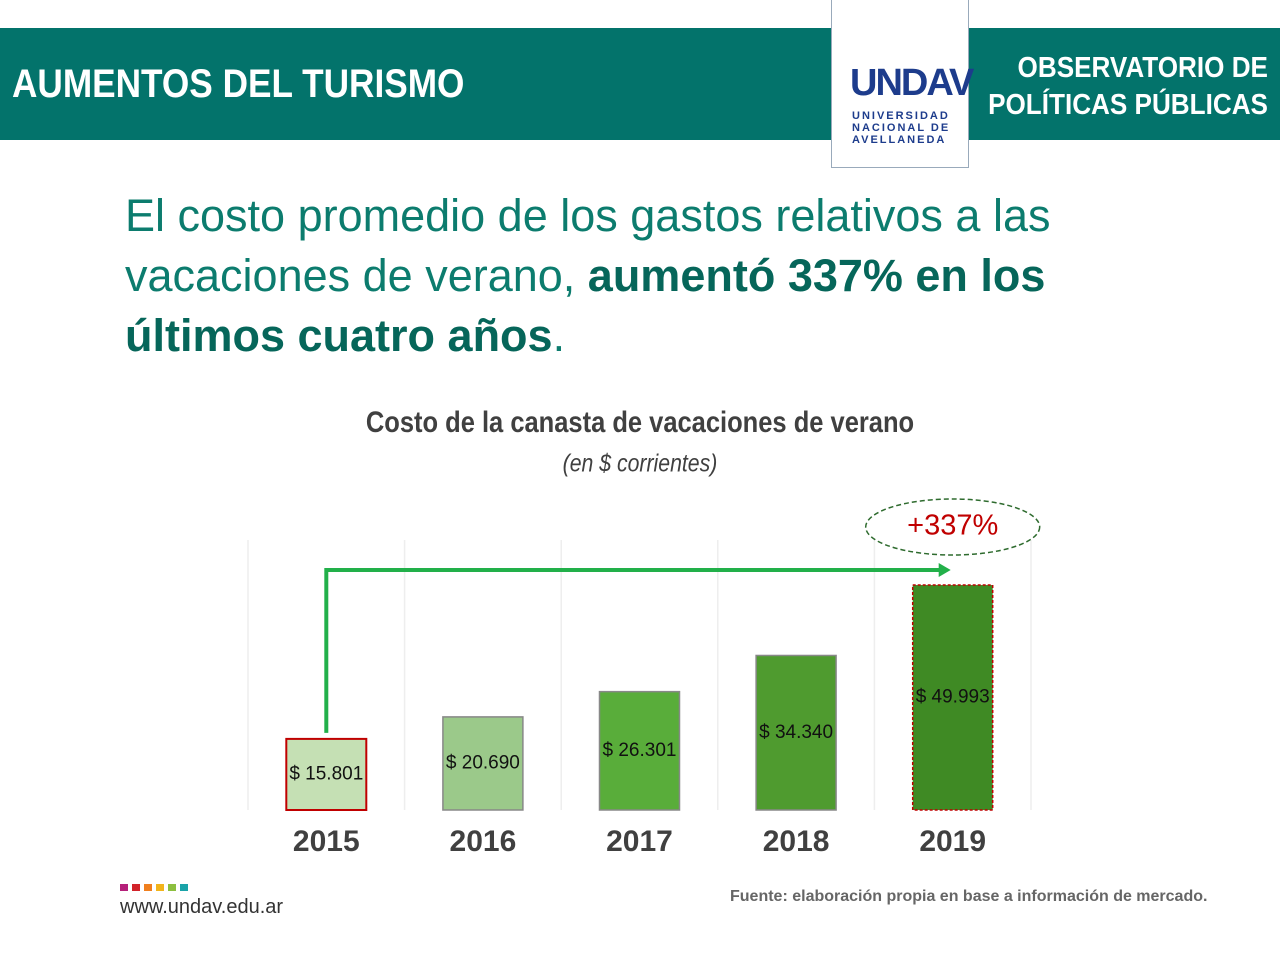 The width and height of the screenshot is (1280, 960). Describe the element at coordinates (326, 841) in the screenshot. I see `x-tick-label: 2015` at that location.